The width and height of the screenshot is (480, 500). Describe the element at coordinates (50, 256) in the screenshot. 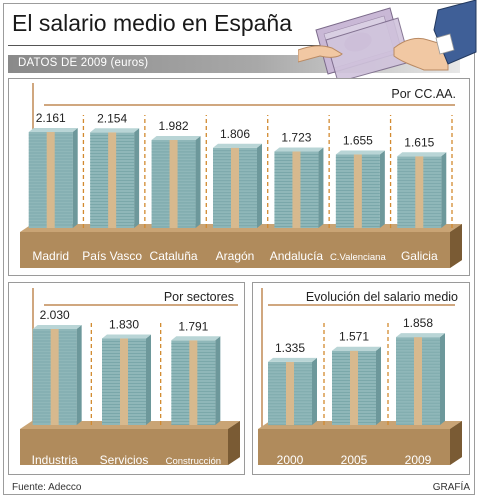

I see `category-label: Madrid` at that location.